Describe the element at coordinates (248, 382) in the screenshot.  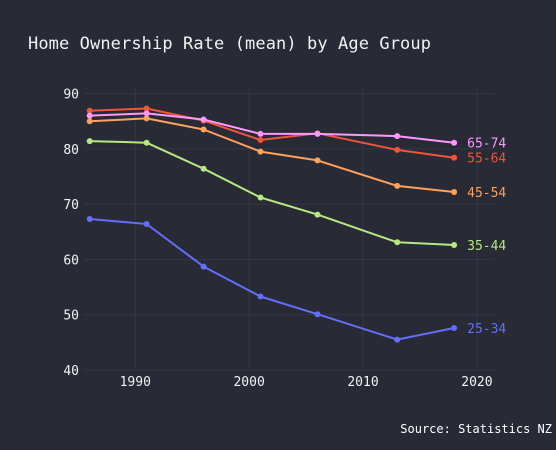
I see `x-tick-label: 2000` at that location.